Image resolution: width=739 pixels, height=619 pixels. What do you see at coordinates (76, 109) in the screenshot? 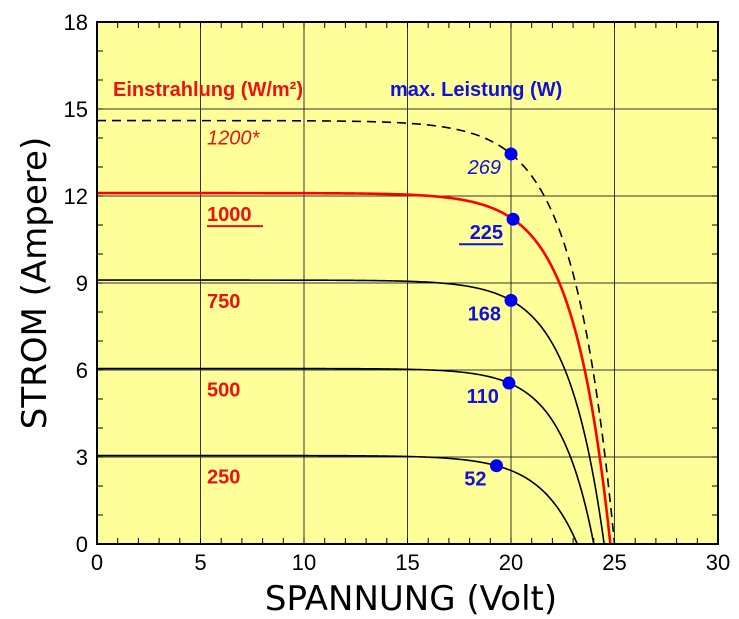
I see `y-tick-label: 15` at bounding box center [76, 109].